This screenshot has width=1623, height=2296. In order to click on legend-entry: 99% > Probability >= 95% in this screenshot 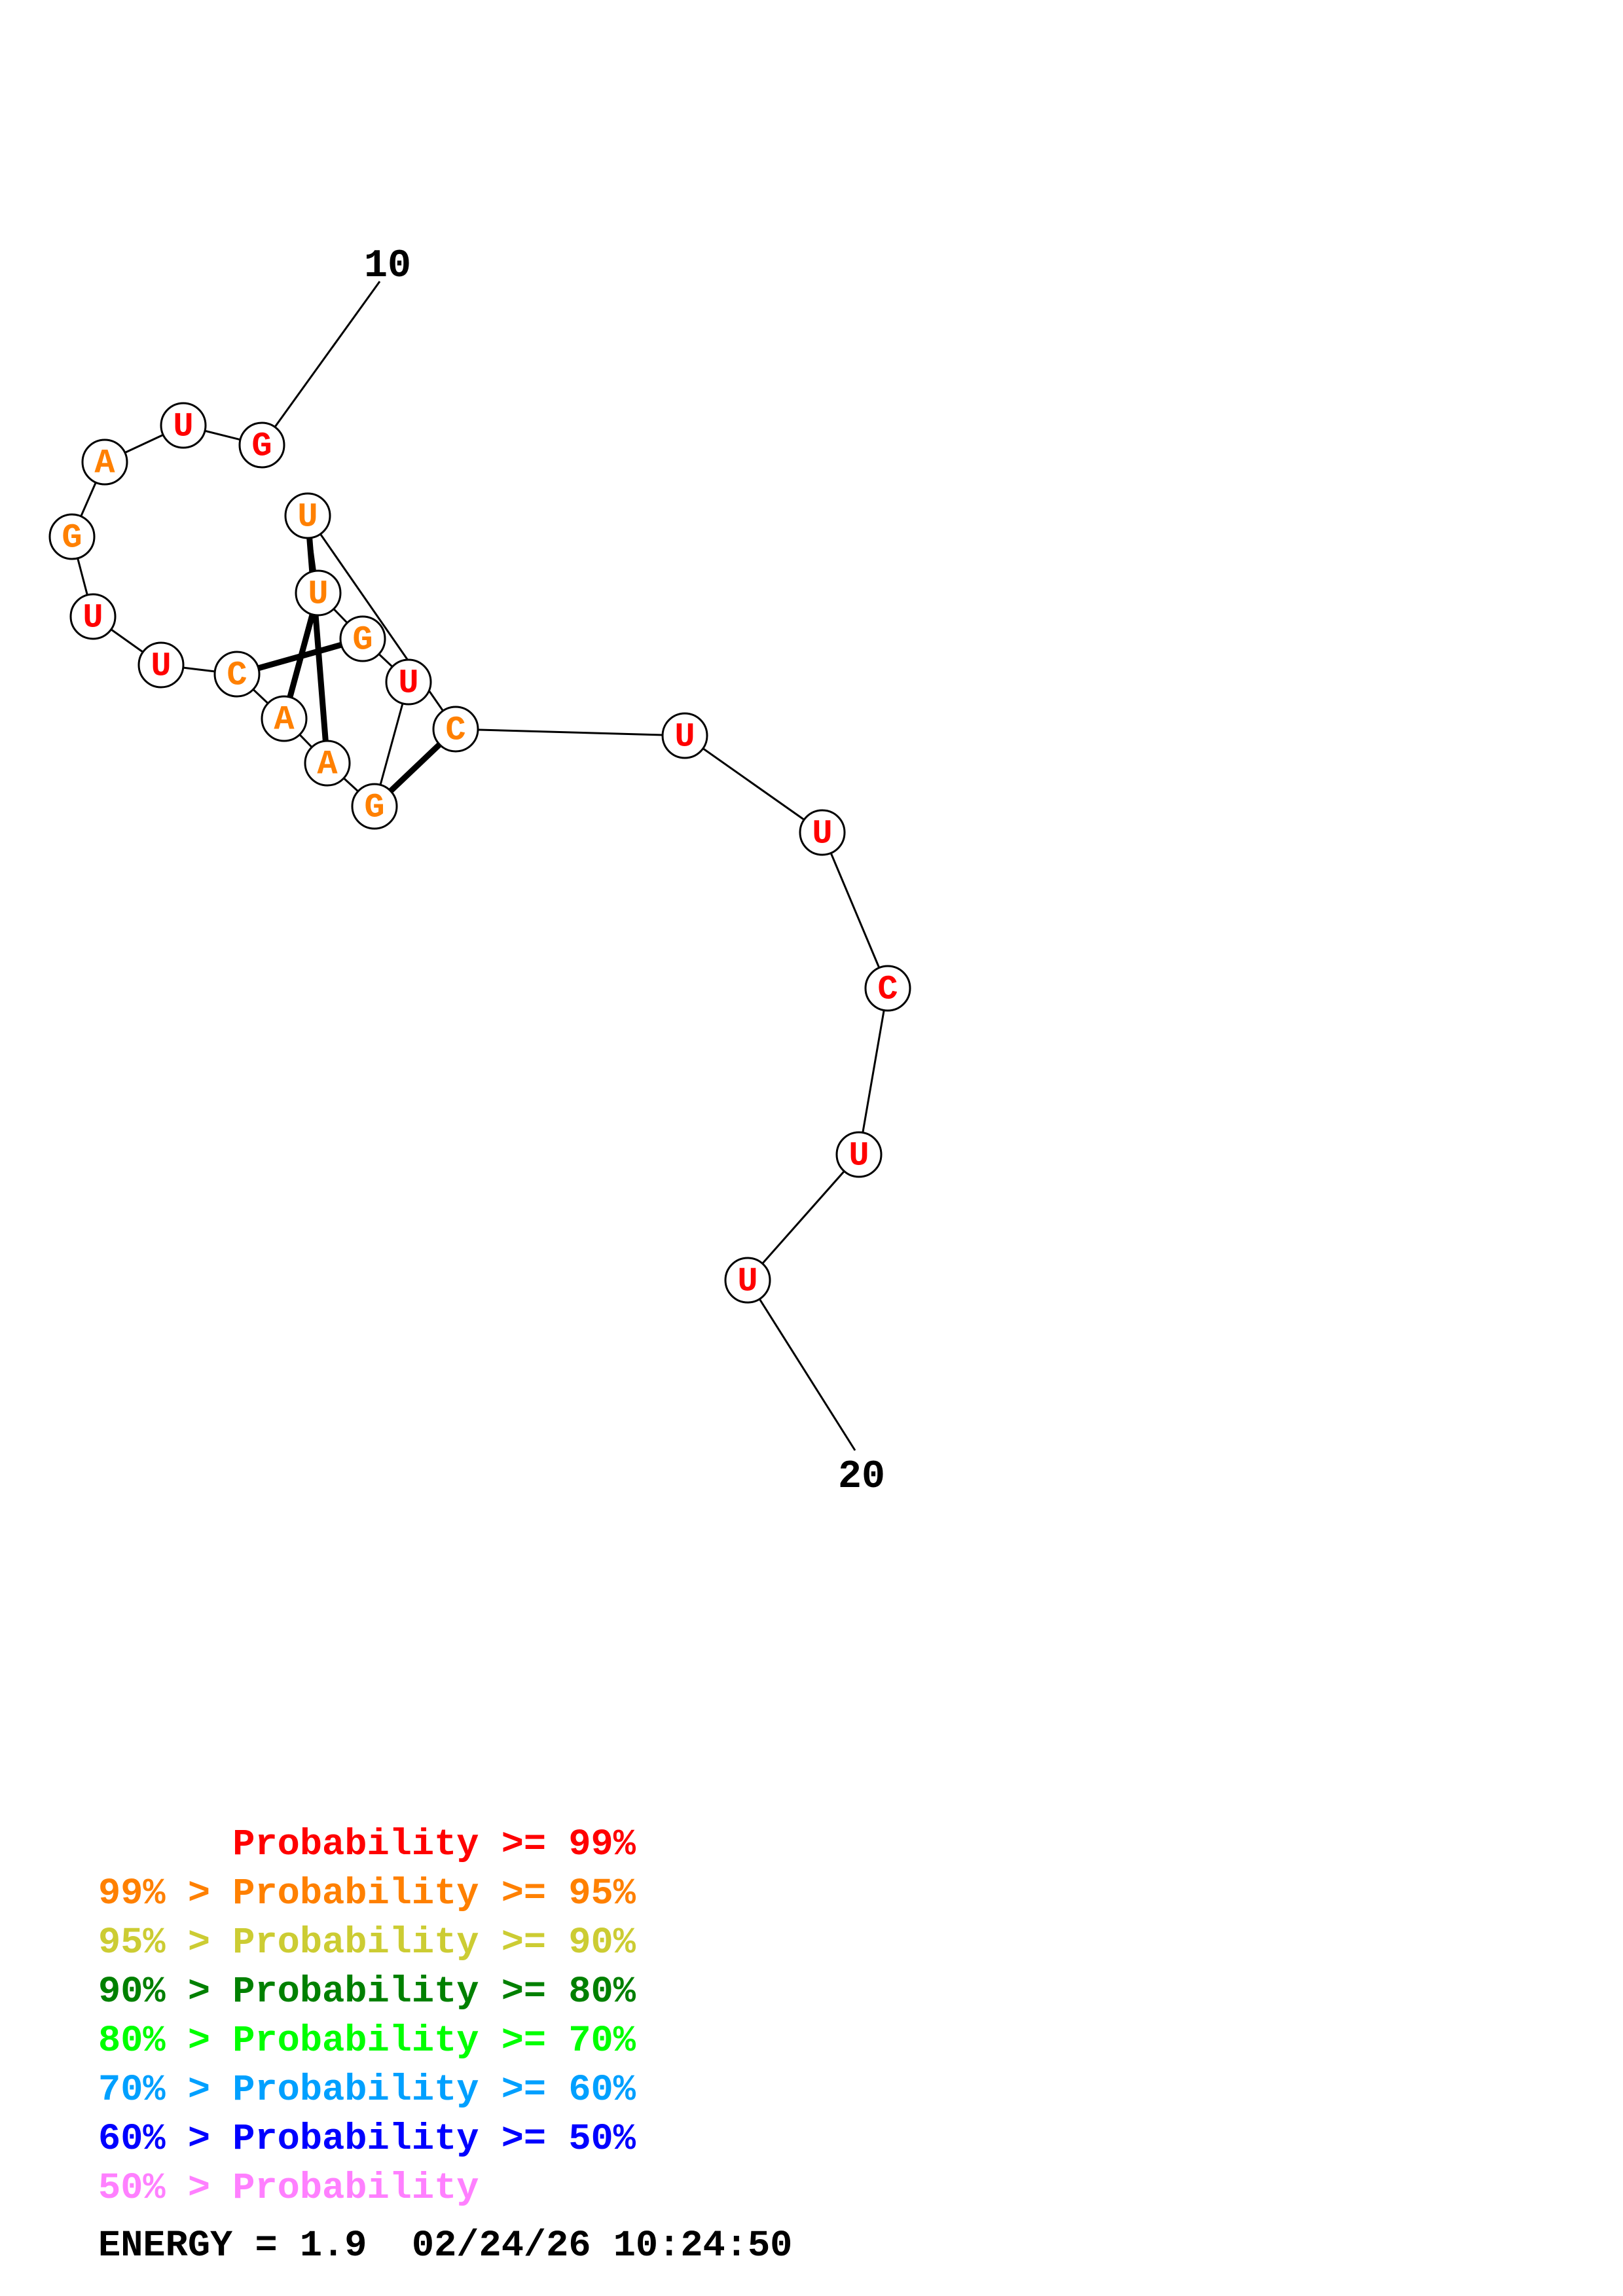, I will do `click(367, 1894)`.